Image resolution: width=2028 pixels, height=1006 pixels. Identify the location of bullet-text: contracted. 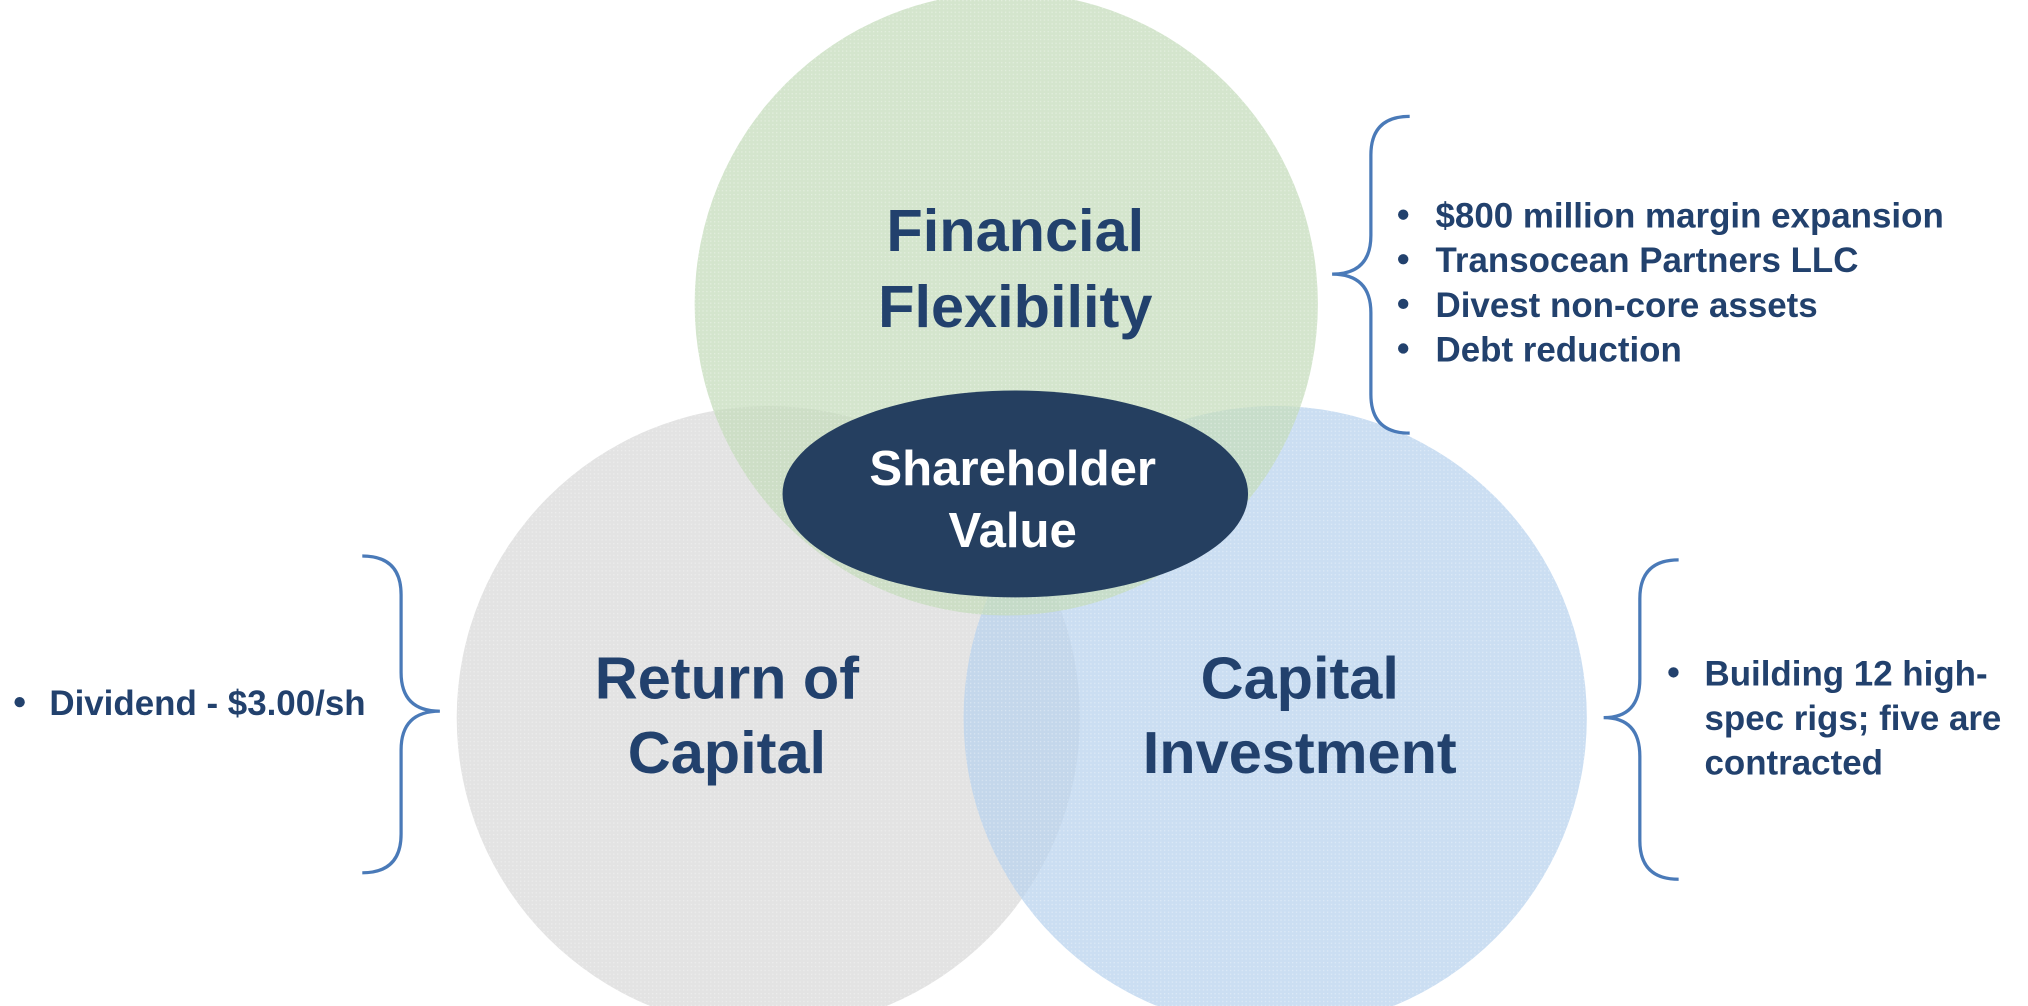
(1793, 763).